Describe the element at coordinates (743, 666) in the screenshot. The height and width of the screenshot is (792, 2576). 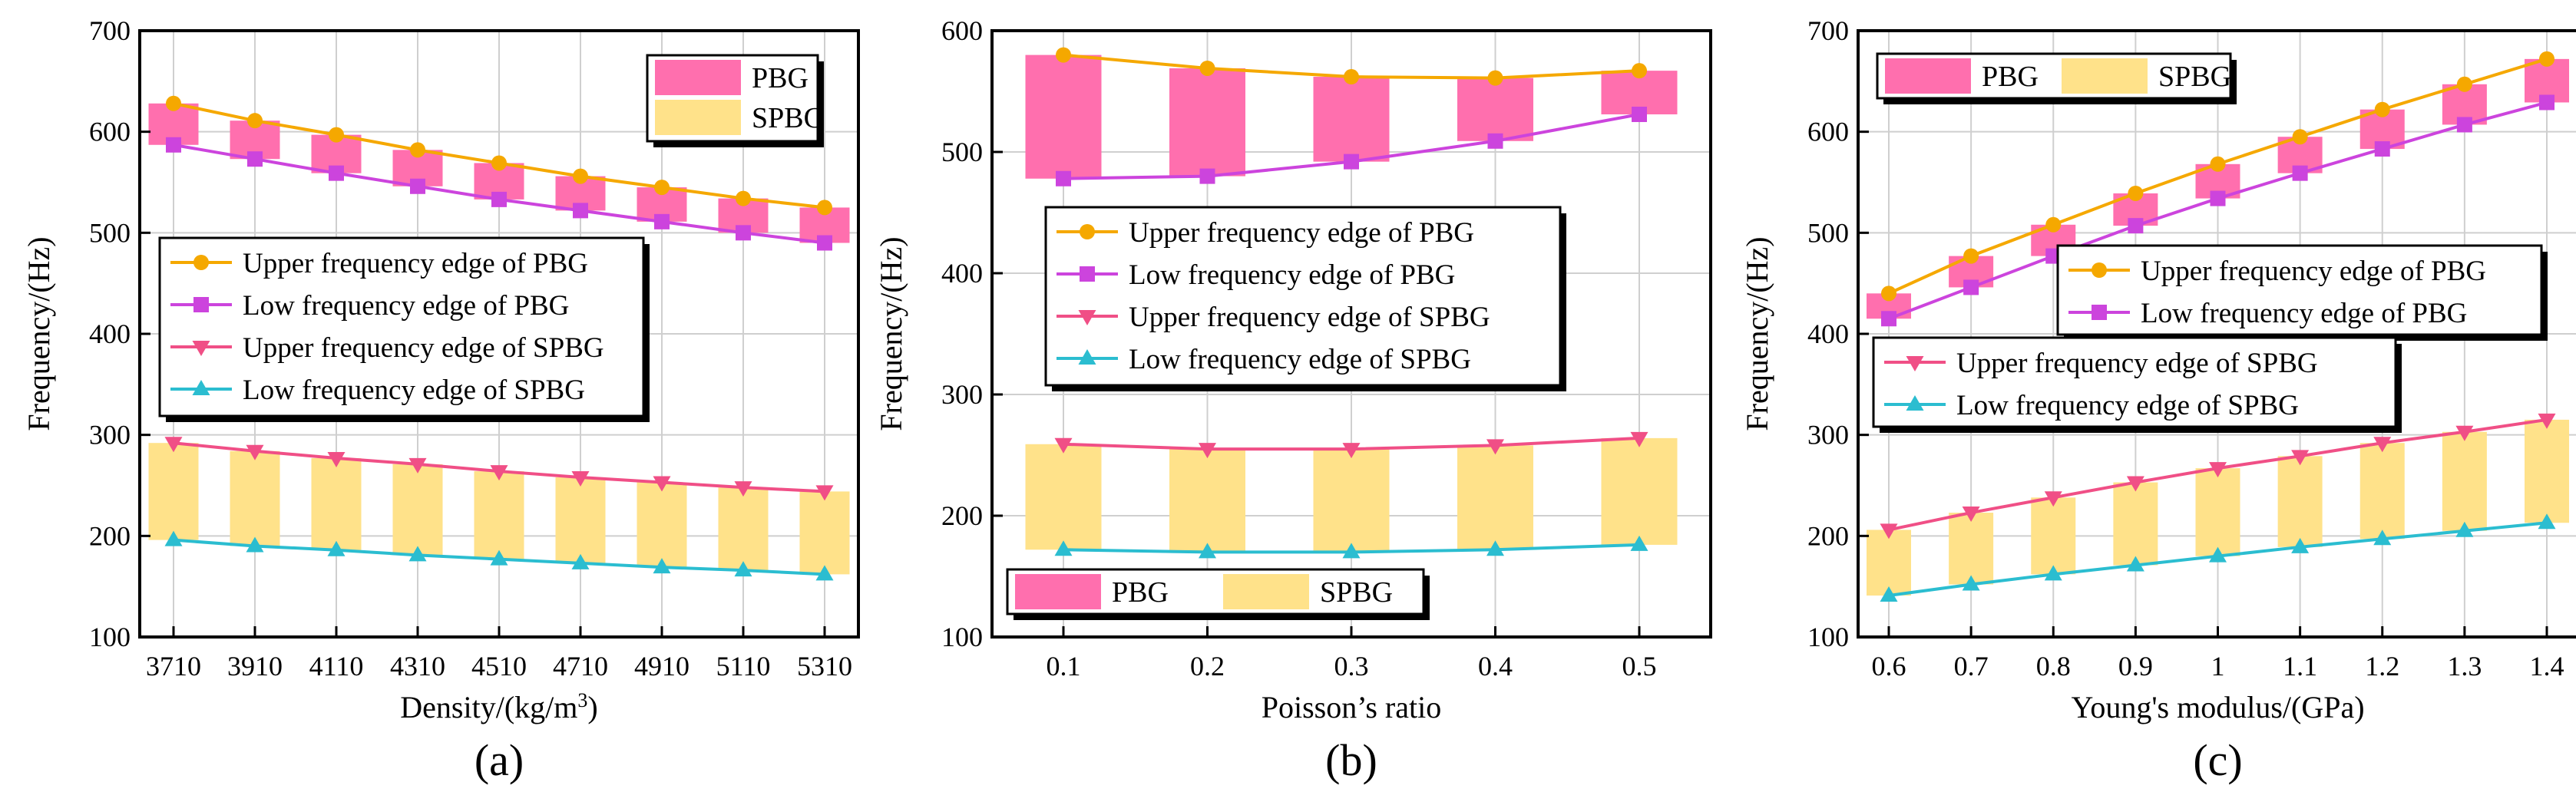
I see `x-tick-label: 5110` at that location.